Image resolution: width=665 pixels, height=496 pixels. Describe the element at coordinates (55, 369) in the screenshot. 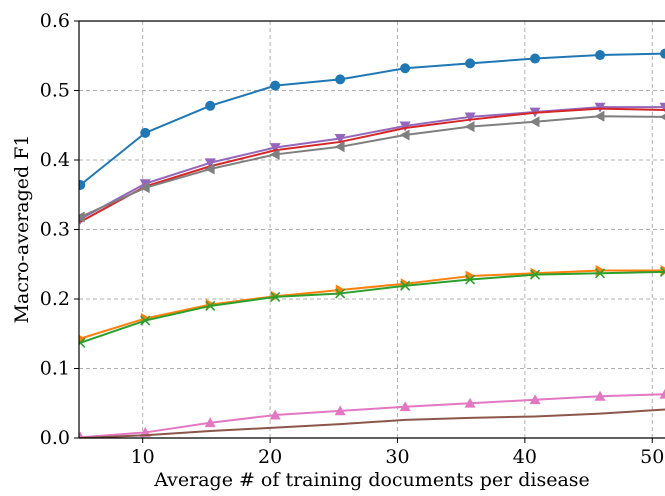

I see `y-tick-label: 0.1` at that location.